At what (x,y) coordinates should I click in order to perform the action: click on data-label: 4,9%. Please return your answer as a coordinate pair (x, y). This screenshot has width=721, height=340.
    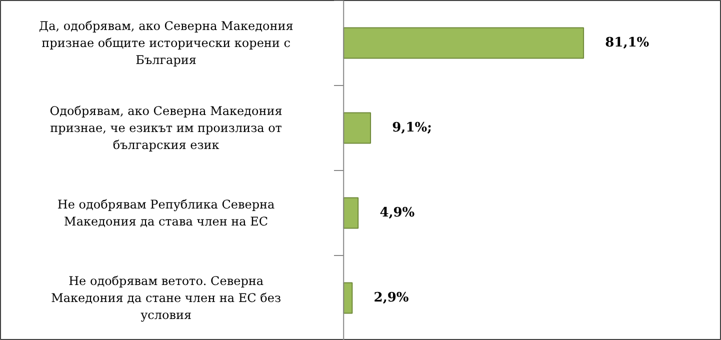
    Looking at the image, I should click on (398, 213).